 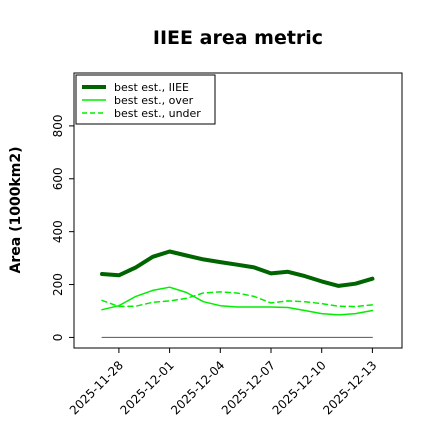 I want to click on y-axis: 0 200 400 600 800, so click(x=62, y=227).